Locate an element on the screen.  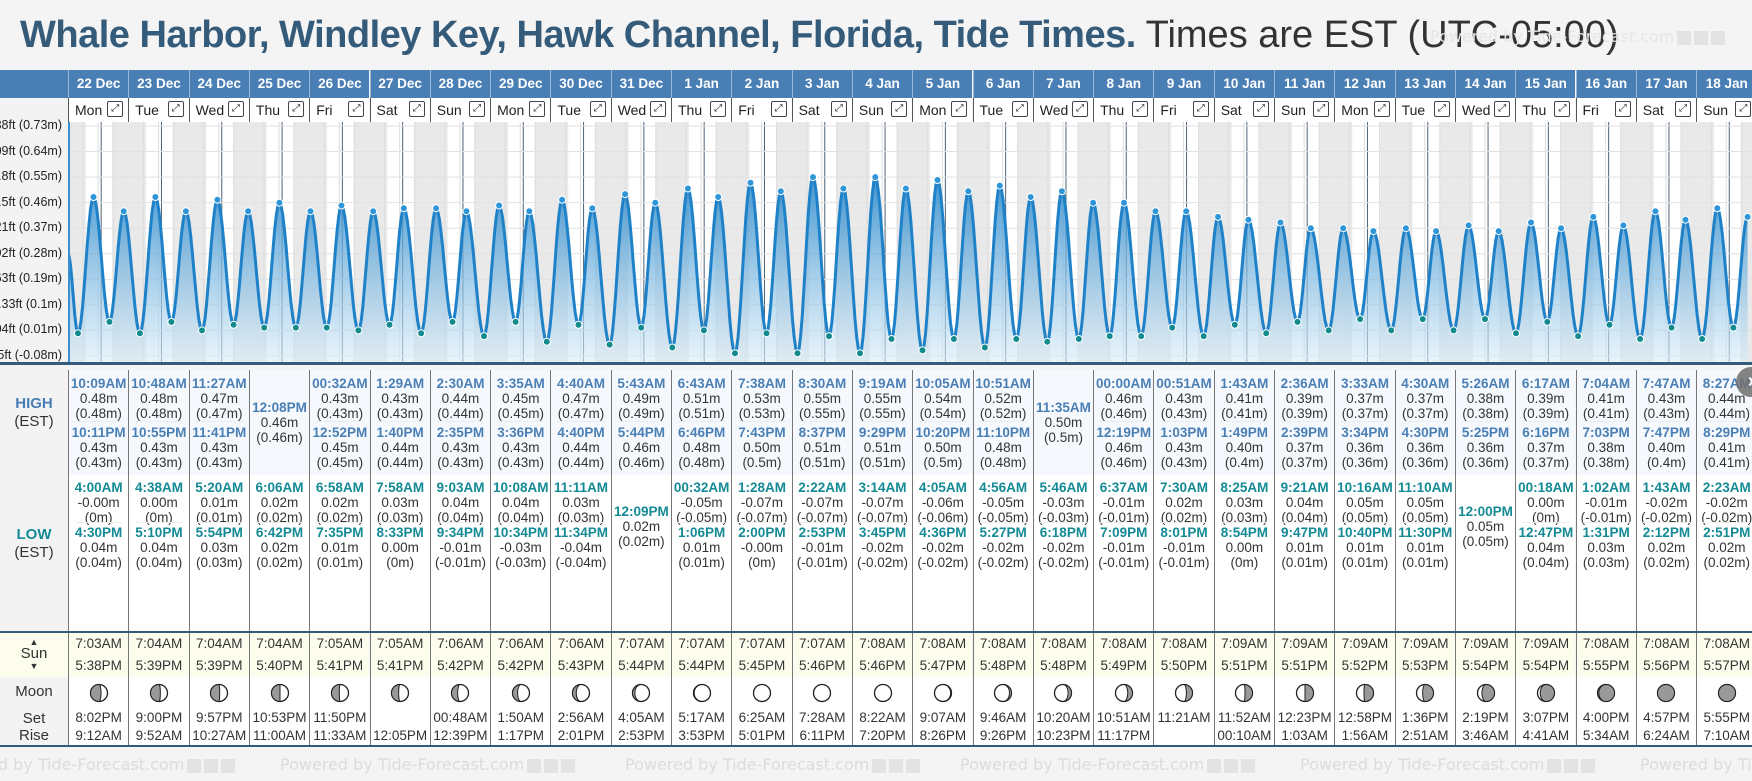
date-header: 2 Jan is located at coordinates (761, 84).